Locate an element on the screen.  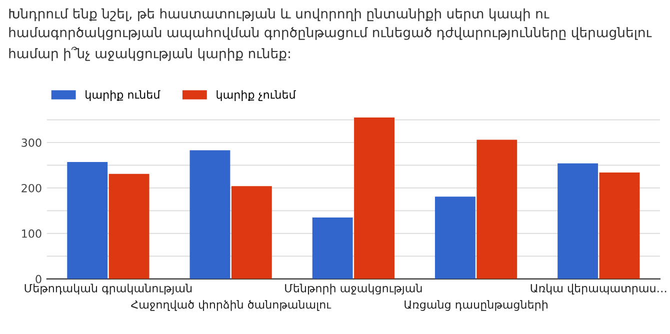
y-tick-label: 0 is located at coordinates (39, 279).